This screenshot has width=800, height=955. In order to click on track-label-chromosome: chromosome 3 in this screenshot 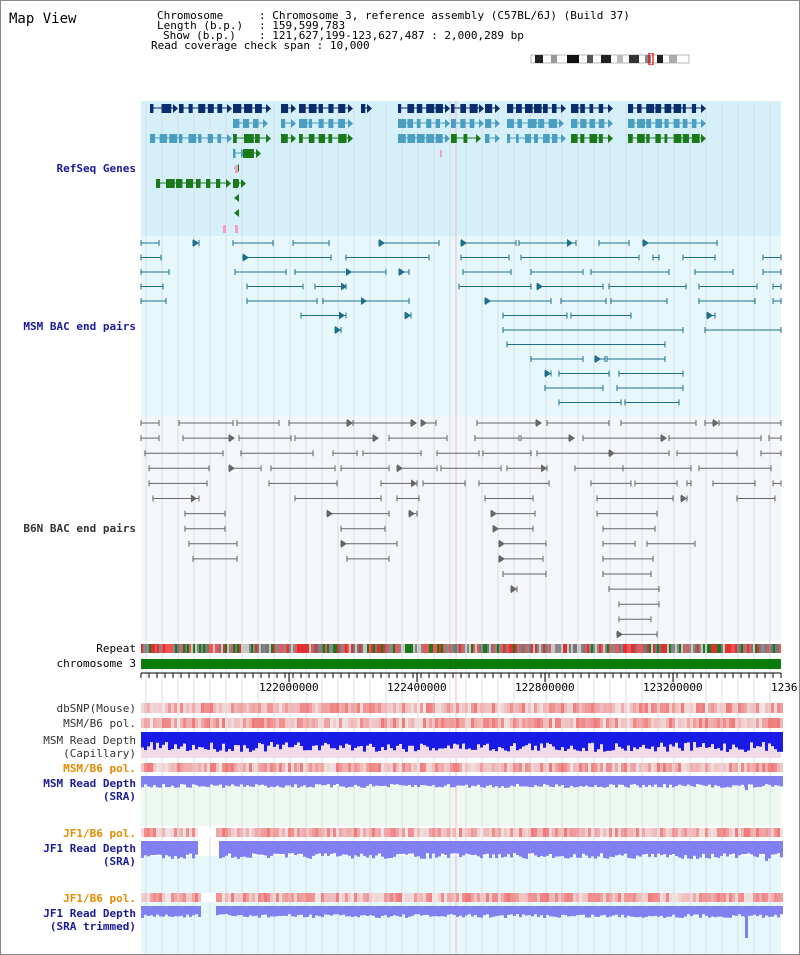, I will do `click(96, 663)`.